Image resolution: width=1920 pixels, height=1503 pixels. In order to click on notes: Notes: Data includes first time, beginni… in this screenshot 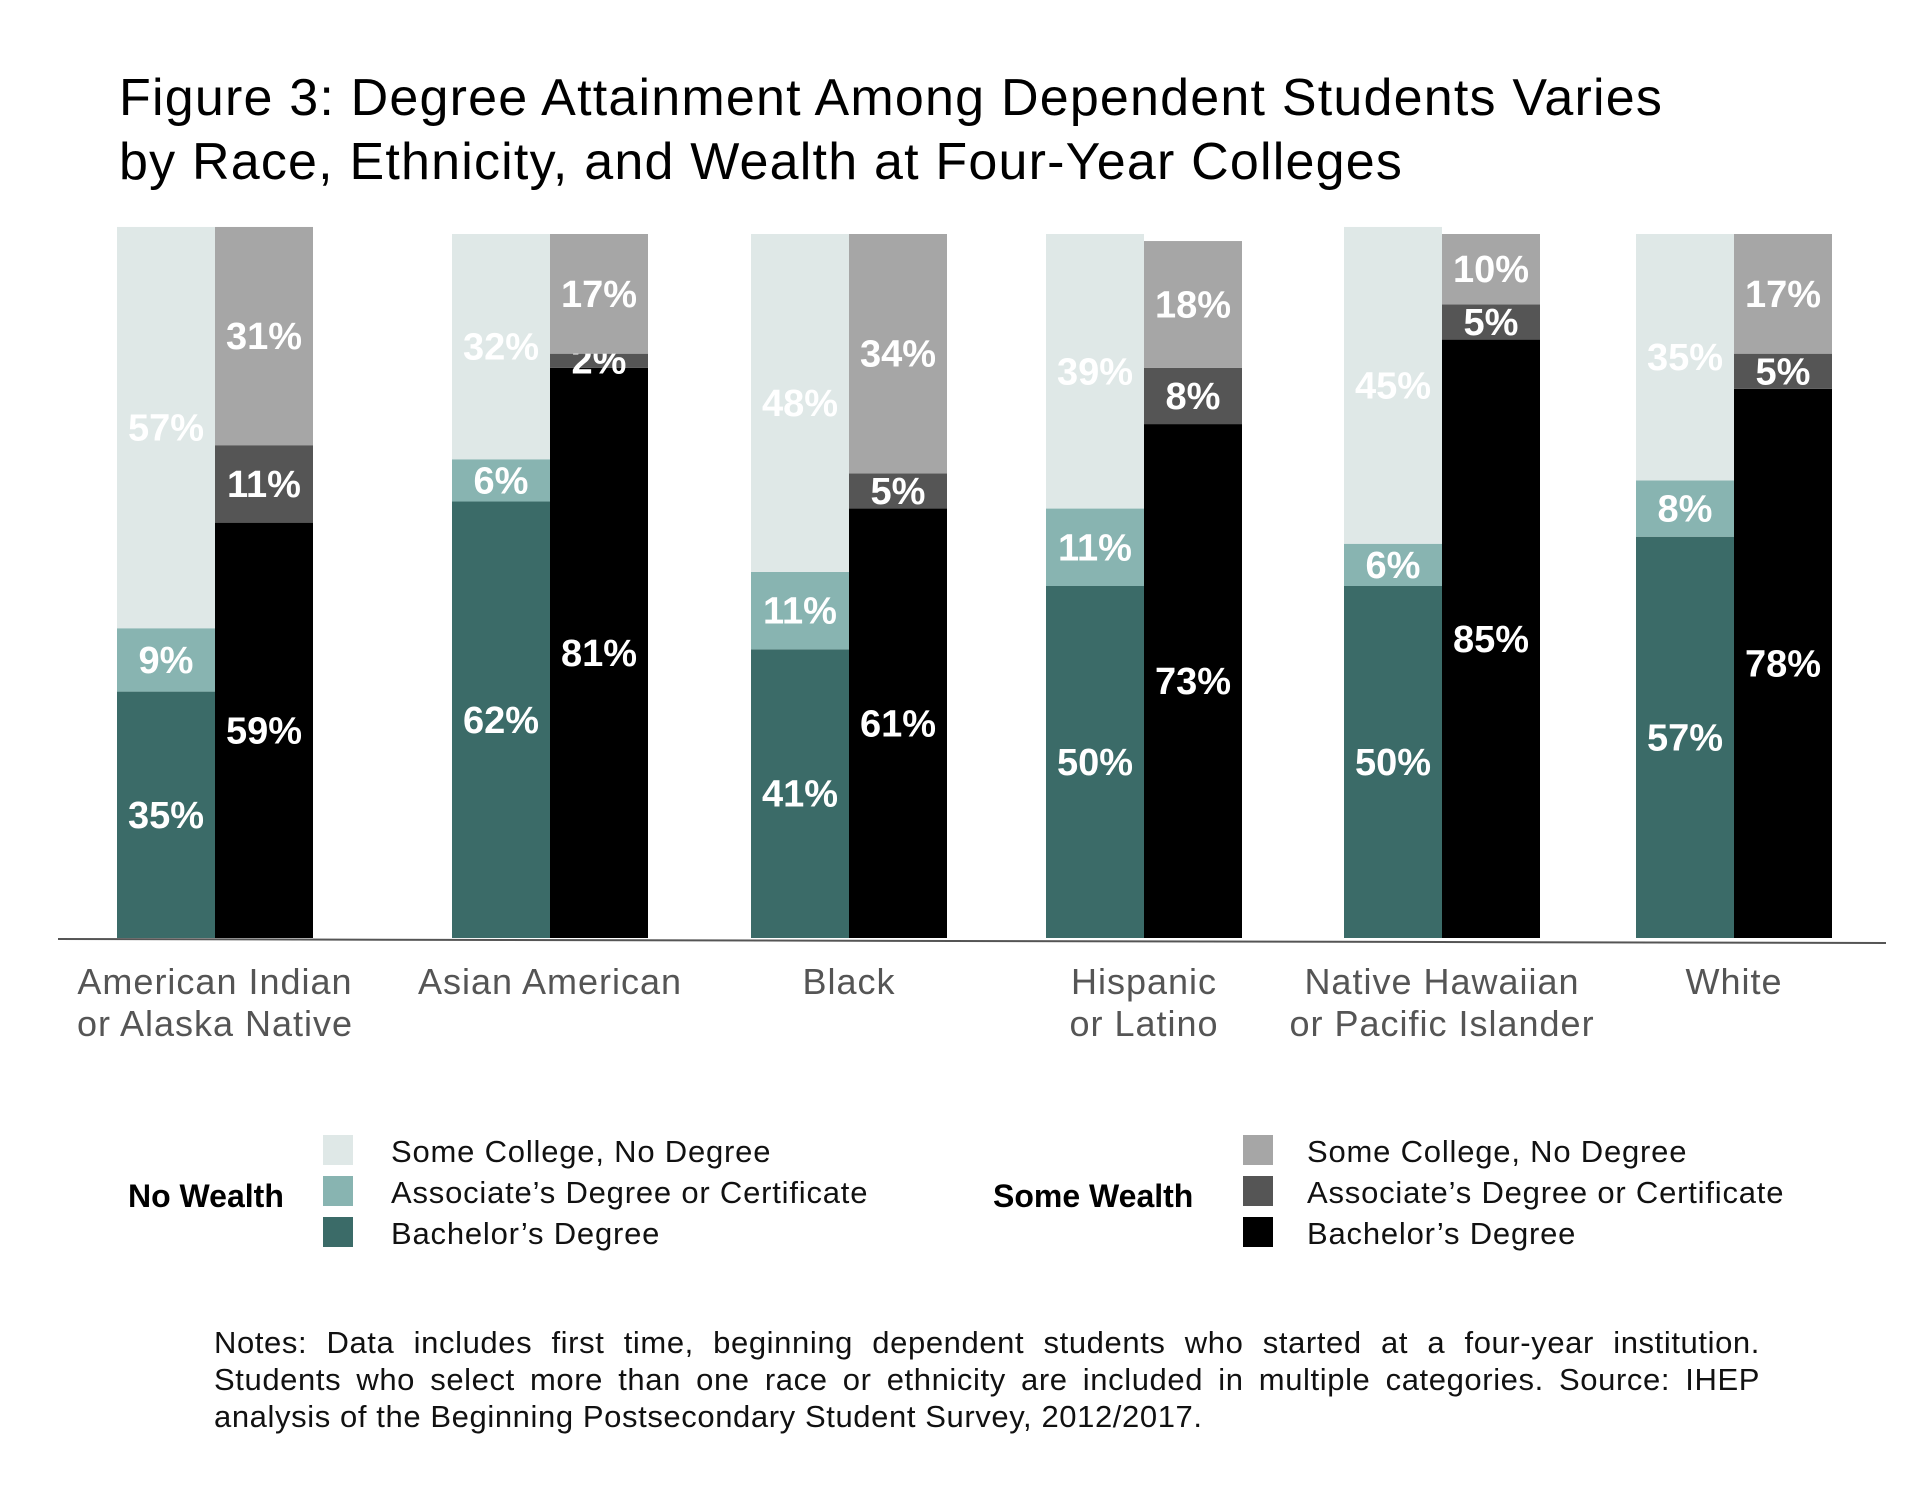, I will do `click(987, 1379)`.